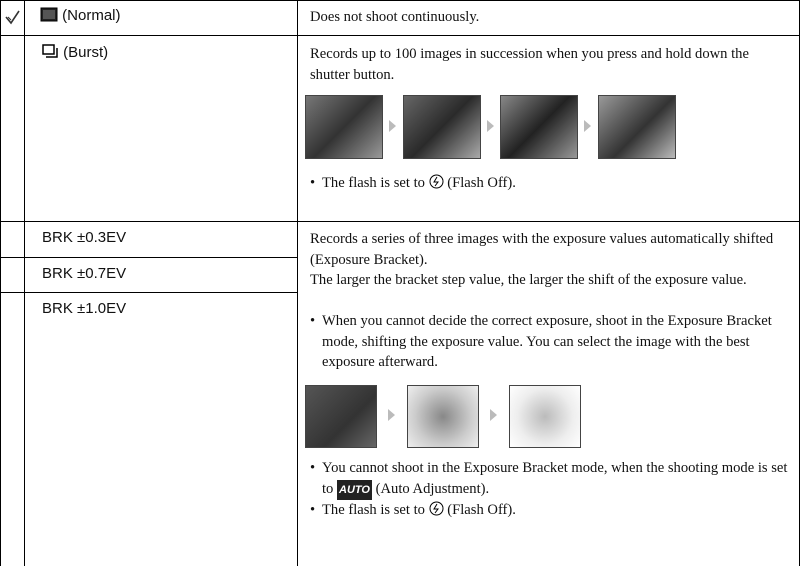 The height and width of the screenshot is (566, 803). What do you see at coordinates (49, 14) in the screenshot?
I see `normal-icon` at bounding box center [49, 14].